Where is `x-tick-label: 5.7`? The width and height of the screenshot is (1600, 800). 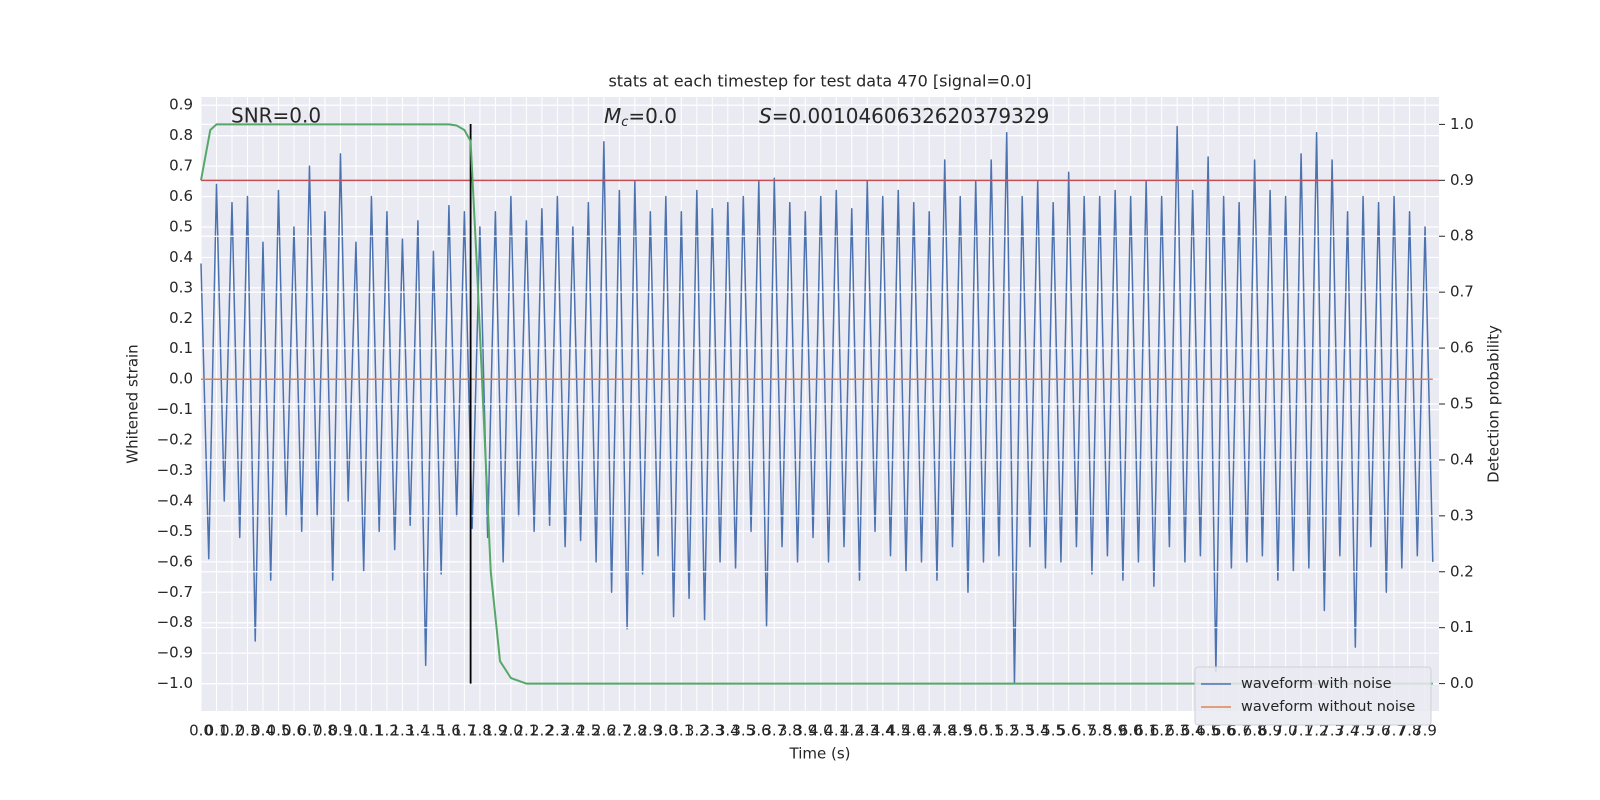
x-tick-label: 5.7 is located at coordinates (1084, 731).